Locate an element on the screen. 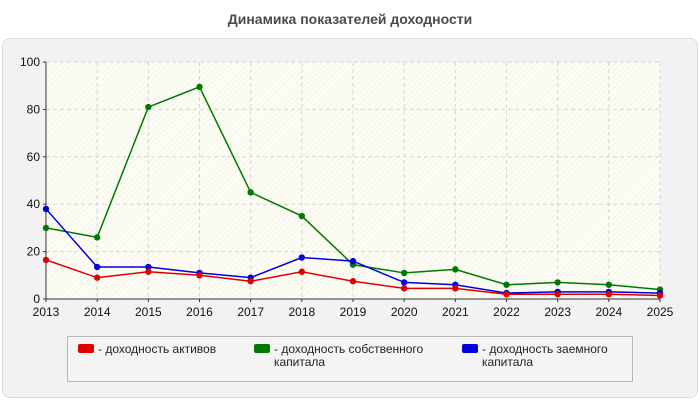  y-tick-label: 80 is located at coordinates (34, 109).